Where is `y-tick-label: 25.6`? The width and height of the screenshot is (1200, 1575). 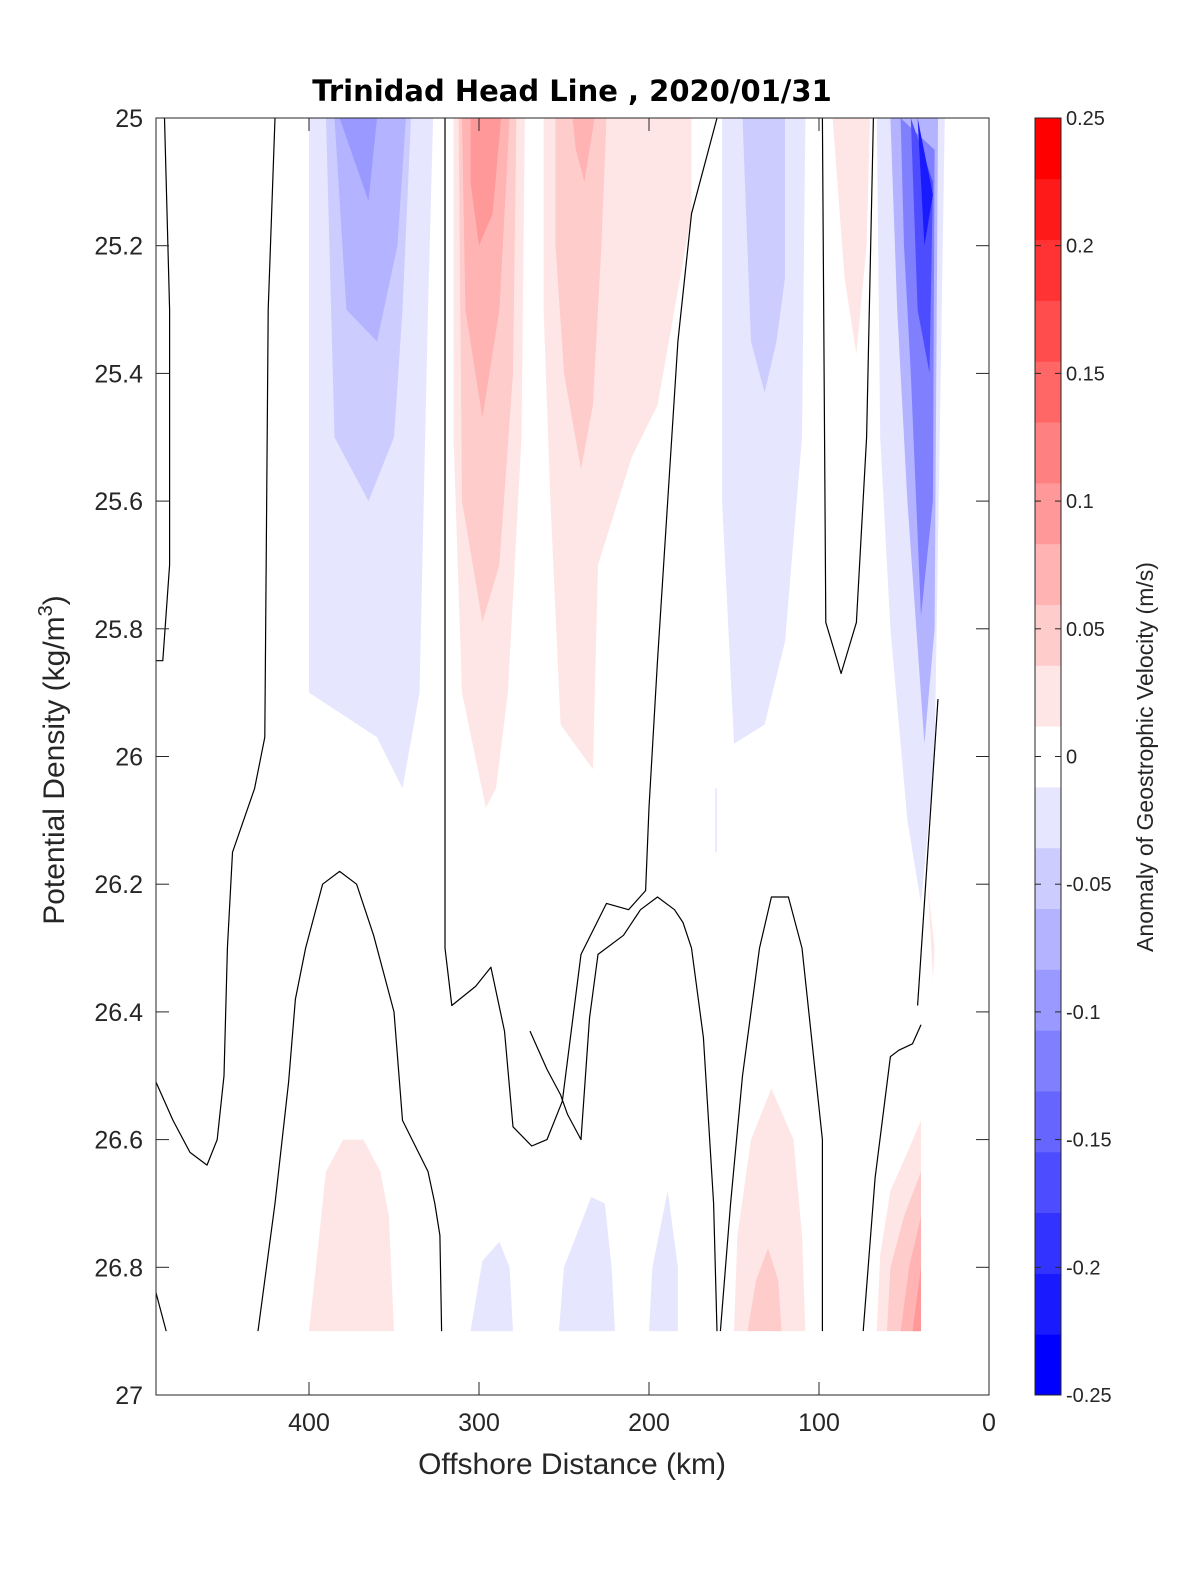
y-tick-label: 25.6 is located at coordinates (118, 502).